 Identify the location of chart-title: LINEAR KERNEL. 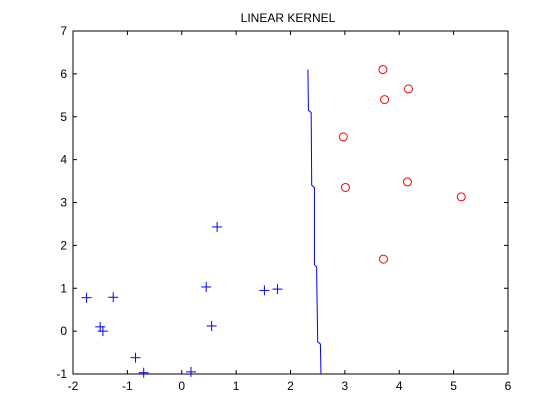
(288, 18).